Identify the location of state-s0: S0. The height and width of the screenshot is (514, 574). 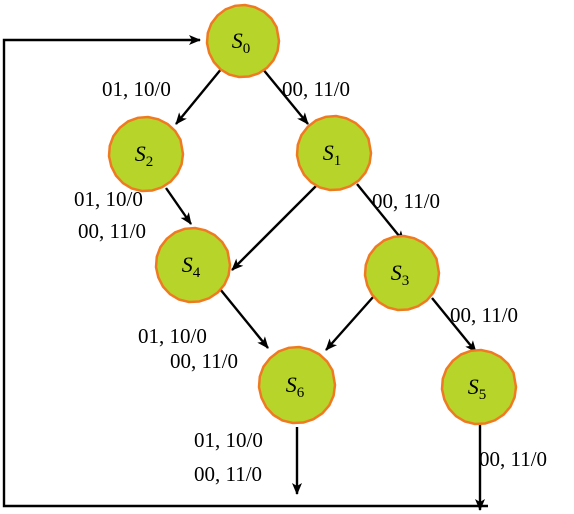
(243, 41).